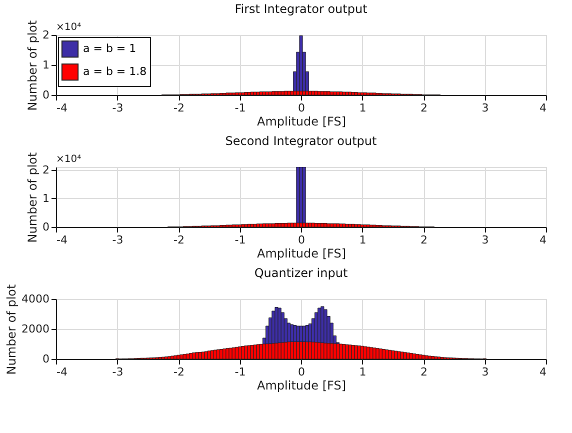 The height and width of the screenshot is (433, 572). What do you see at coordinates (301, 273) in the screenshot?
I see `chart-title: Quantizer input` at bounding box center [301, 273].